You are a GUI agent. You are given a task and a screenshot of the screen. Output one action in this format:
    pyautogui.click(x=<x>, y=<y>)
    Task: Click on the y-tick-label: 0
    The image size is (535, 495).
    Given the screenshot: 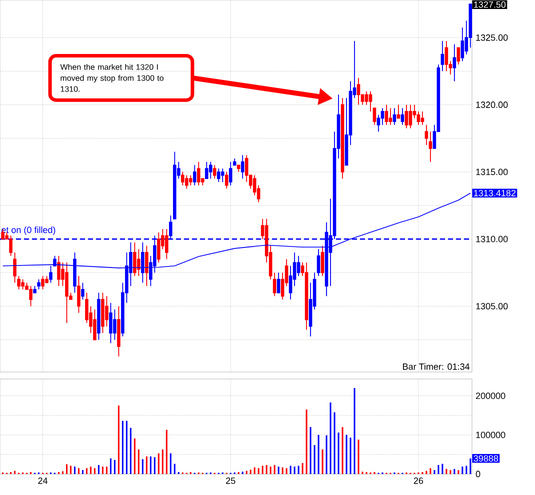 What is the action you would take?
    pyautogui.click(x=478, y=474)
    